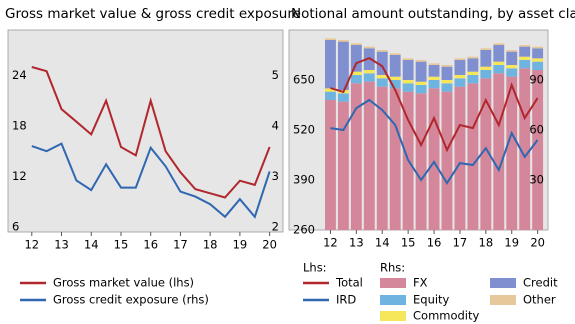 The height and width of the screenshot is (324, 575). I want to click on y2-tick-label: 2, so click(275, 226).